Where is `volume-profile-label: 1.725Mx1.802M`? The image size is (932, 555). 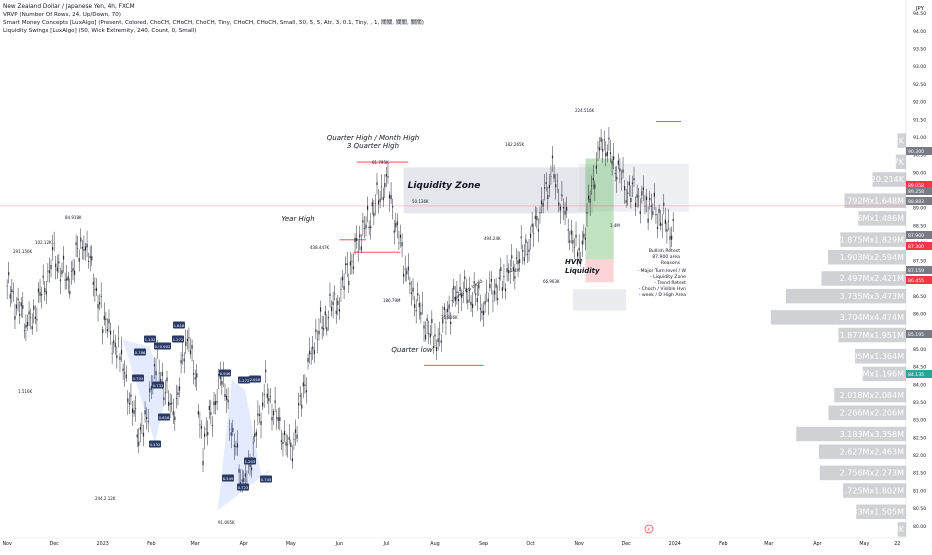 volume-profile-label: 1.725Mx1.802M is located at coordinates (872, 490).